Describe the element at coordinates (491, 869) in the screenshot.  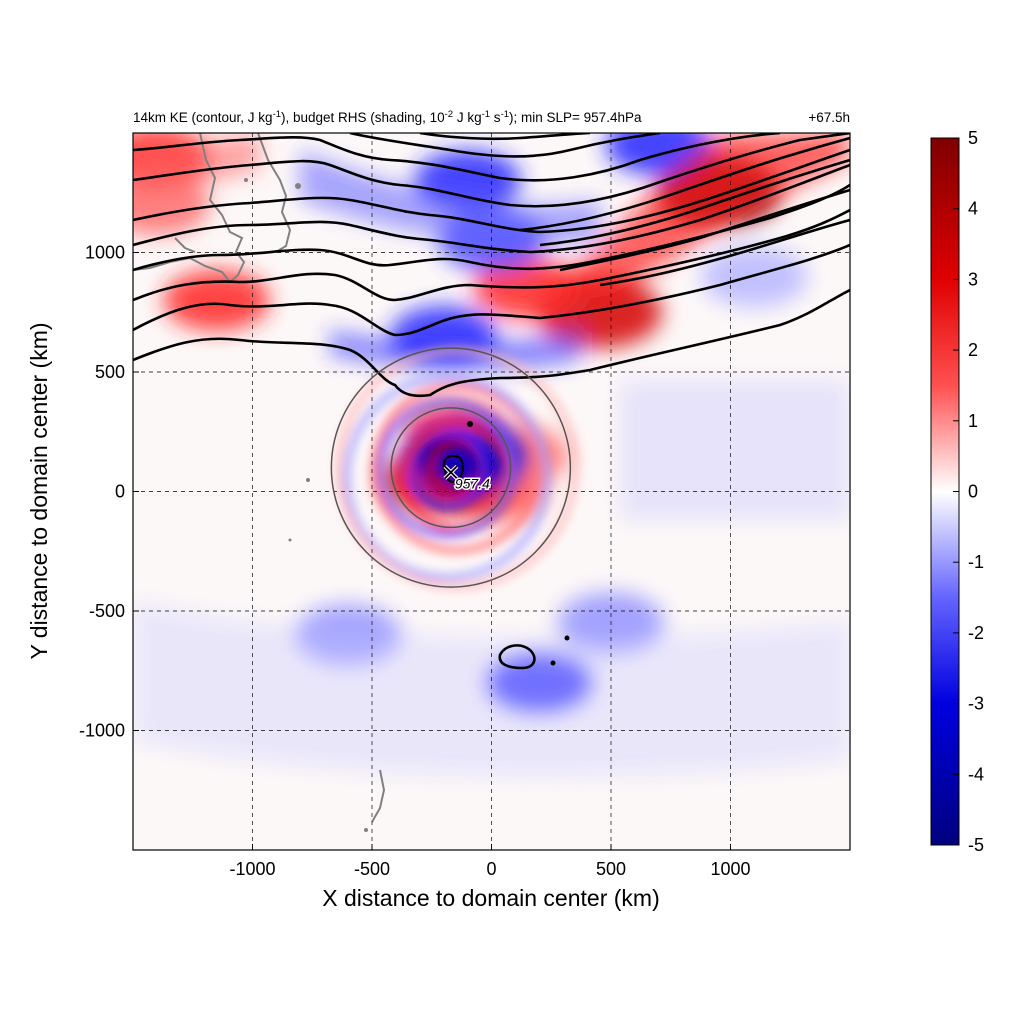
I see `x-tick-label: 0` at that location.